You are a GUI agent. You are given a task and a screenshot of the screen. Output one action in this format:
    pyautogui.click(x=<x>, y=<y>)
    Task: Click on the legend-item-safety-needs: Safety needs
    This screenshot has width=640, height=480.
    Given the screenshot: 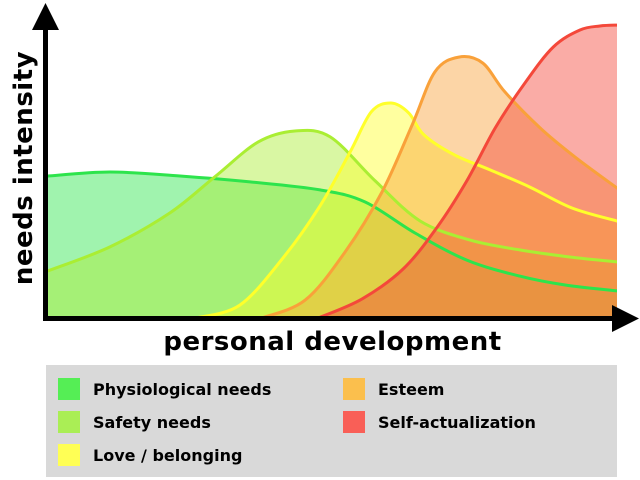 What is the action you would take?
    pyautogui.click(x=134, y=422)
    